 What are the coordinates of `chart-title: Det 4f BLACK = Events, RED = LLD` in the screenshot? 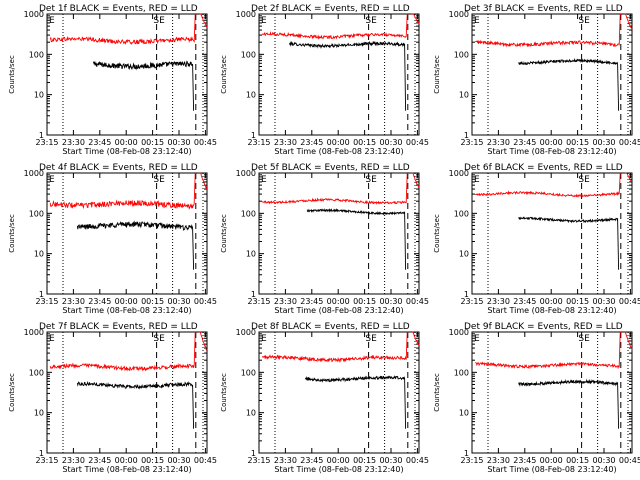 It's located at (118, 168).